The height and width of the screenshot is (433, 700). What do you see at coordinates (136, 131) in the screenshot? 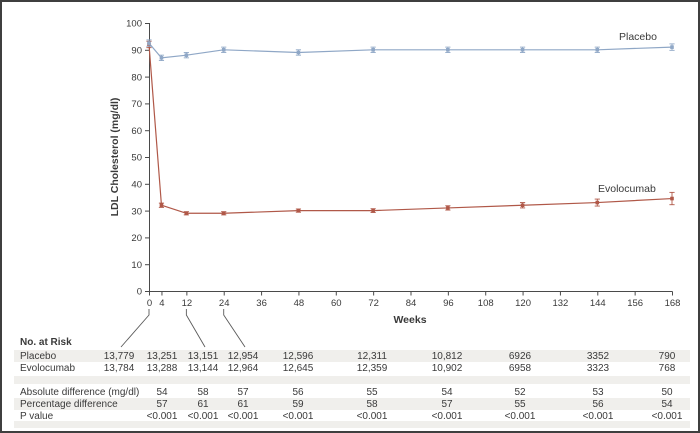
I see `y-tick-label: 60` at bounding box center [136, 131].